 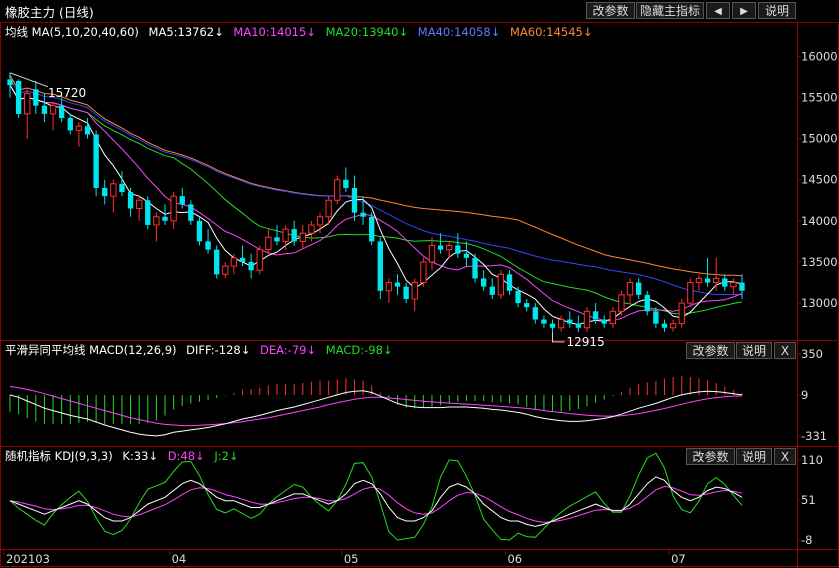 What do you see at coordinates (744, 10) in the screenshot?
I see `scroll-right-button: ▶` at bounding box center [744, 10].